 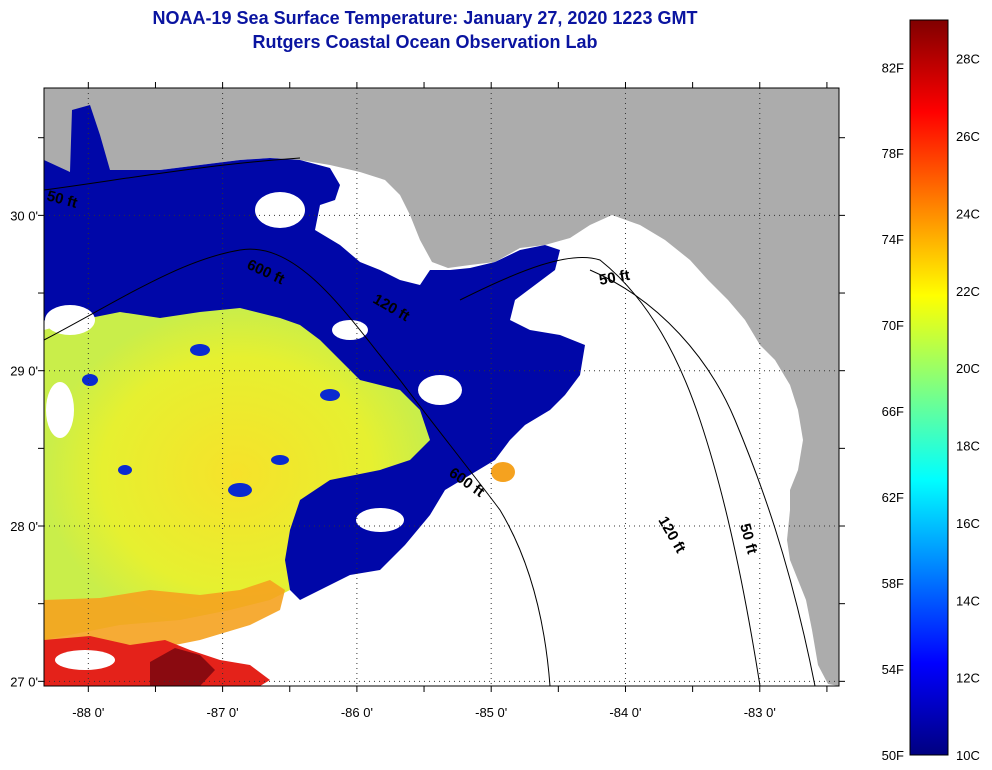 What do you see at coordinates (968, 446) in the screenshot?
I see `celsius-label: 18C` at bounding box center [968, 446].